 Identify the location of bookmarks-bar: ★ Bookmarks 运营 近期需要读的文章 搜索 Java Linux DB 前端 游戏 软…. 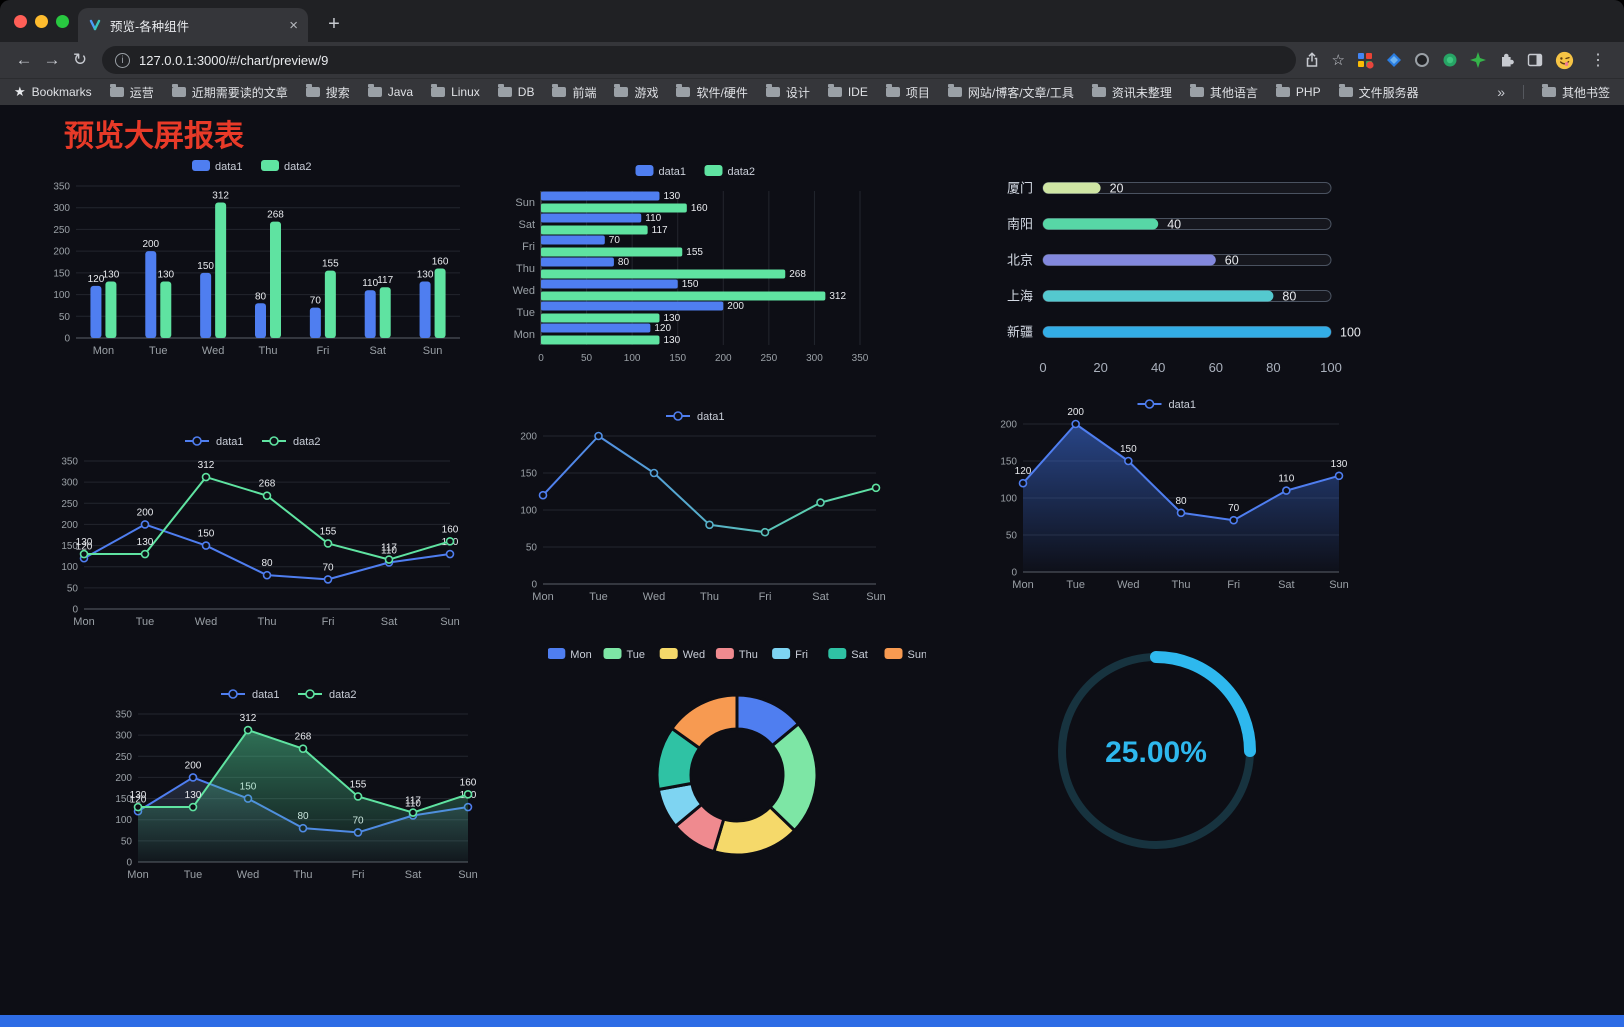
(812, 91).